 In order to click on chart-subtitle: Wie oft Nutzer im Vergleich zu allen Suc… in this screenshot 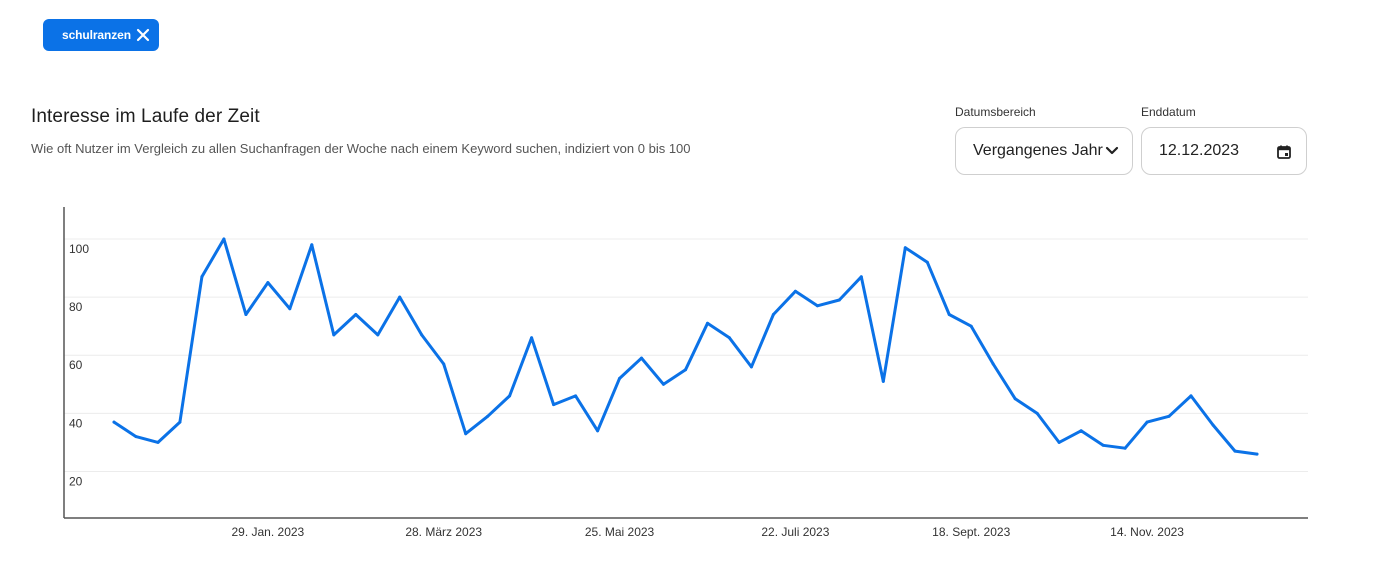, I will do `click(361, 148)`.